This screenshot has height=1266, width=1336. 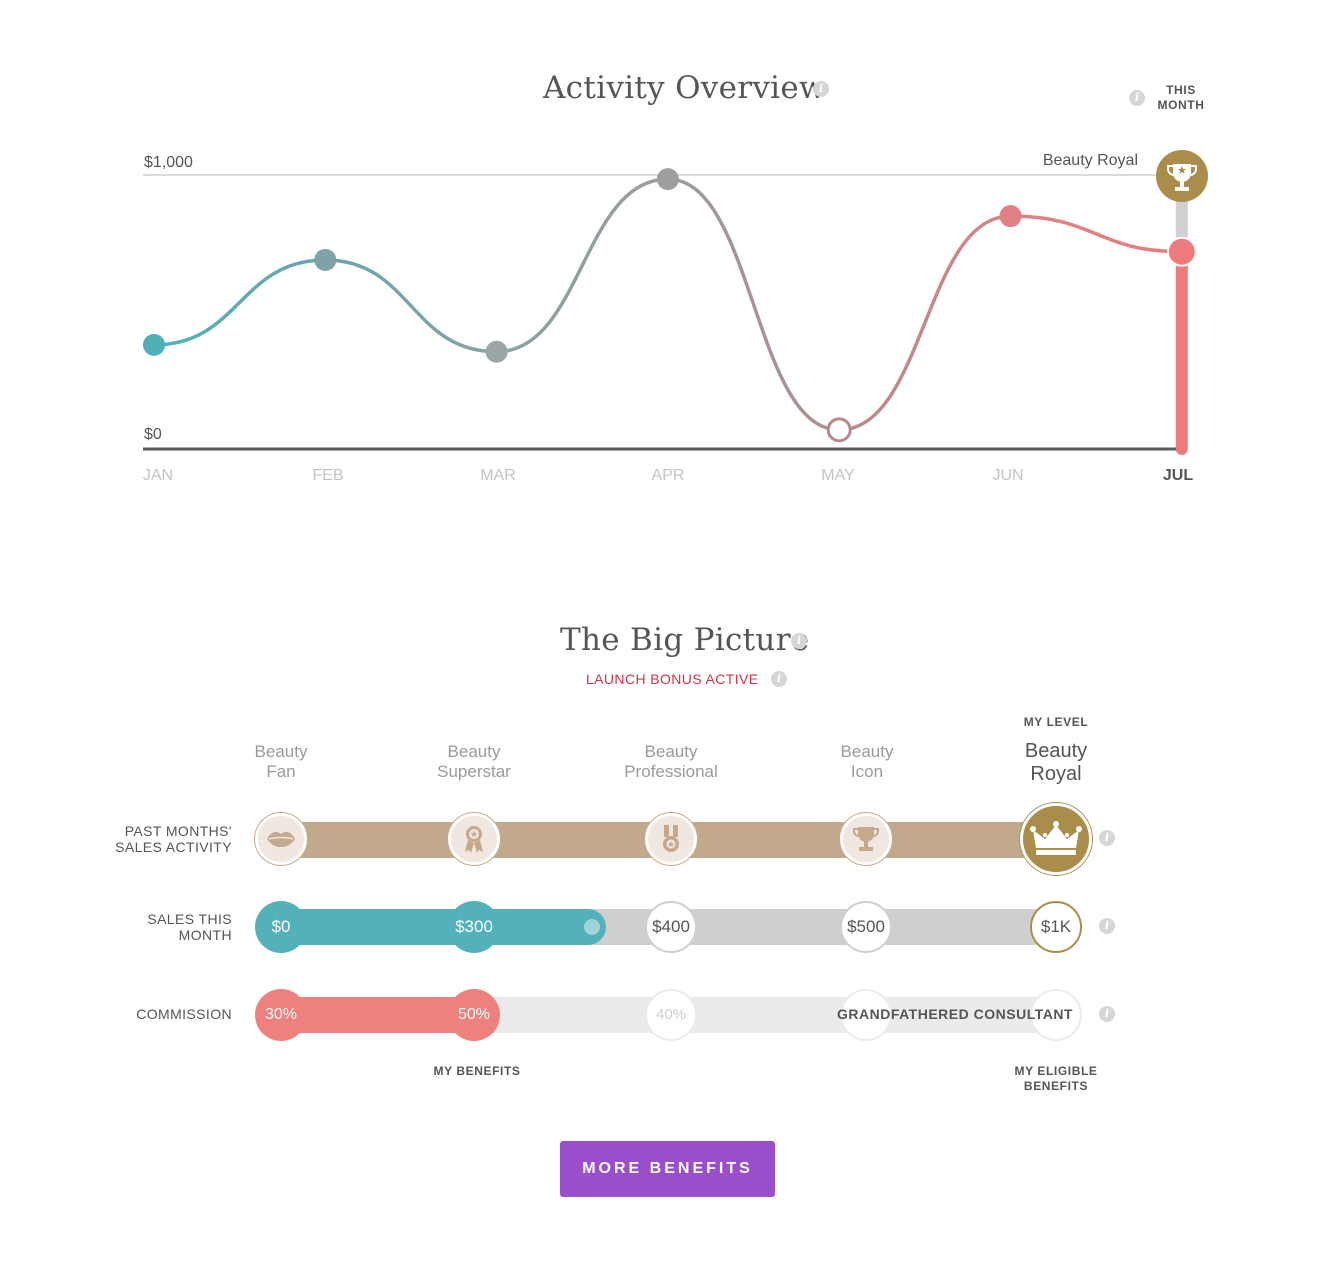 I want to click on level-node-beauty-fan, so click(x=281, y=839).